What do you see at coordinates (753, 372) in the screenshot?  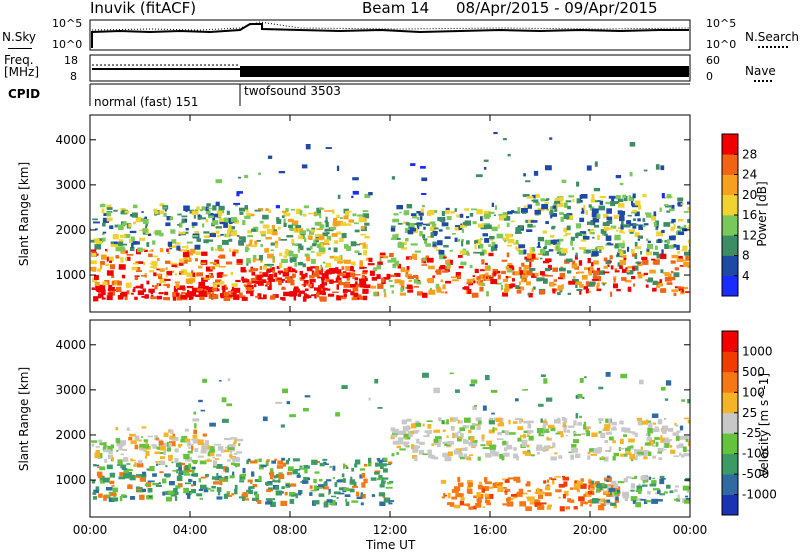 I see `velocity-colorbar-label: 500` at bounding box center [753, 372].